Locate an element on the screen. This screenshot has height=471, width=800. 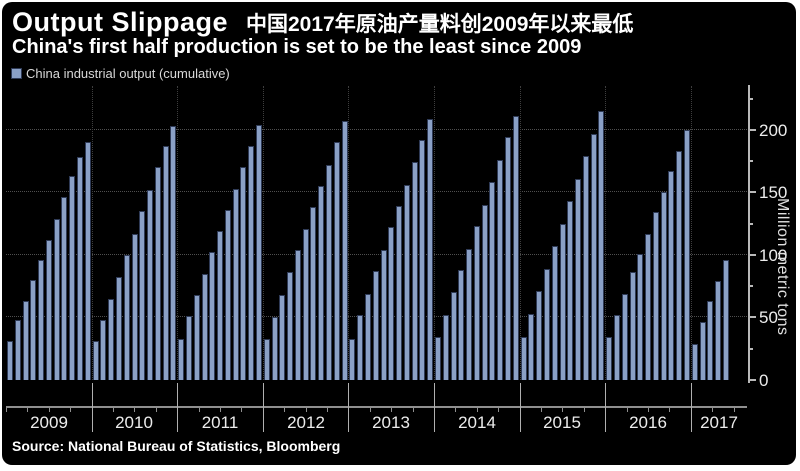
x-axis-line is located at coordinates (376, 407).